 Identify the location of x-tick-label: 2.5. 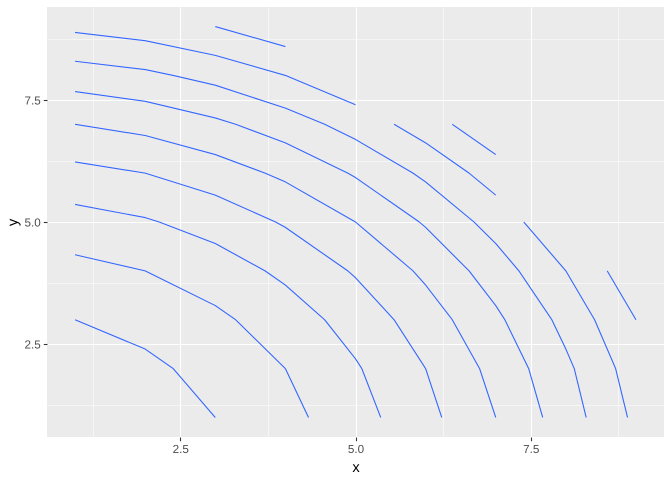
(181, 449).